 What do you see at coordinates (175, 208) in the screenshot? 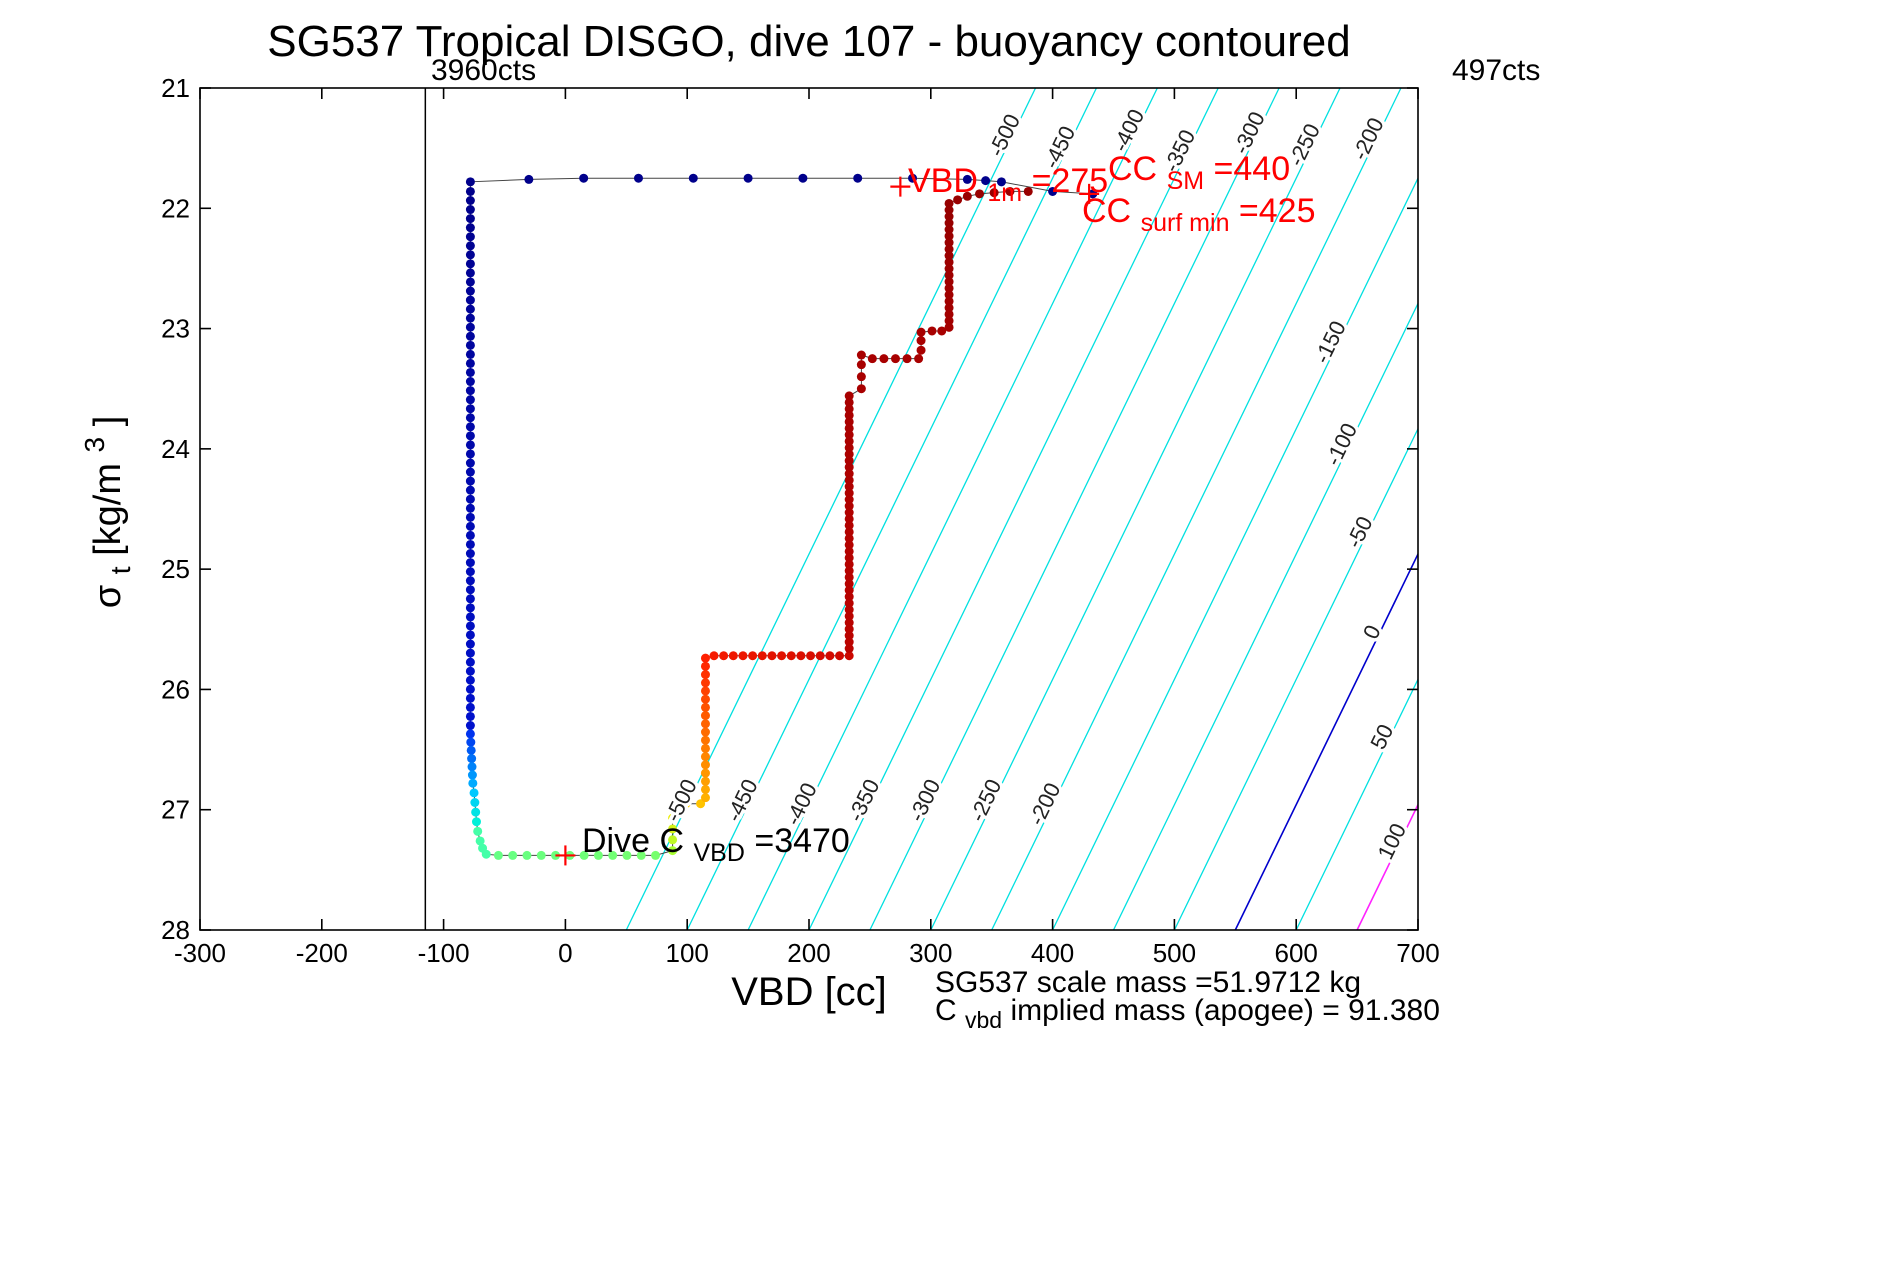
I see `y-tick-label: 22` at bounding box center [175, 208].